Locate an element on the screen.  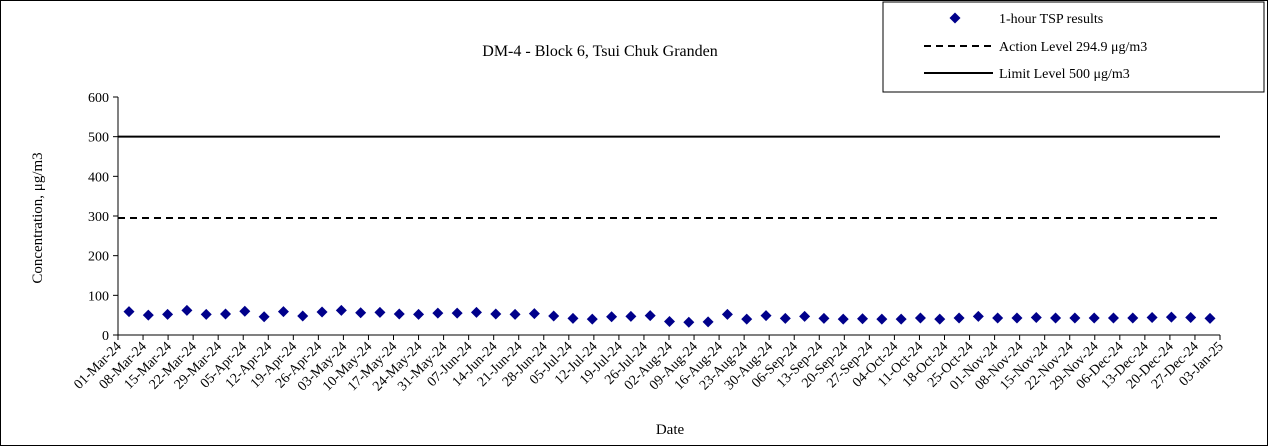
legend-label: Action Level 294.9 μg/m3 is located at coordinates (1073, 47).